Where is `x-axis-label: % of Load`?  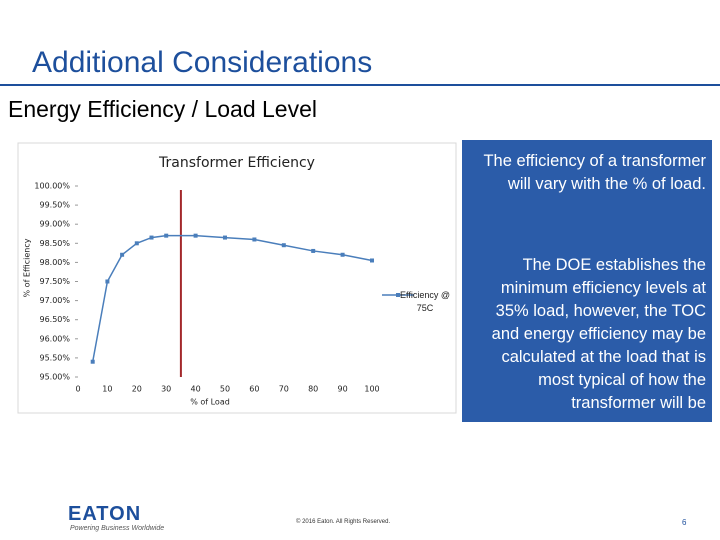 x-axis-label: % of Load is located at coordinates (210, 402).